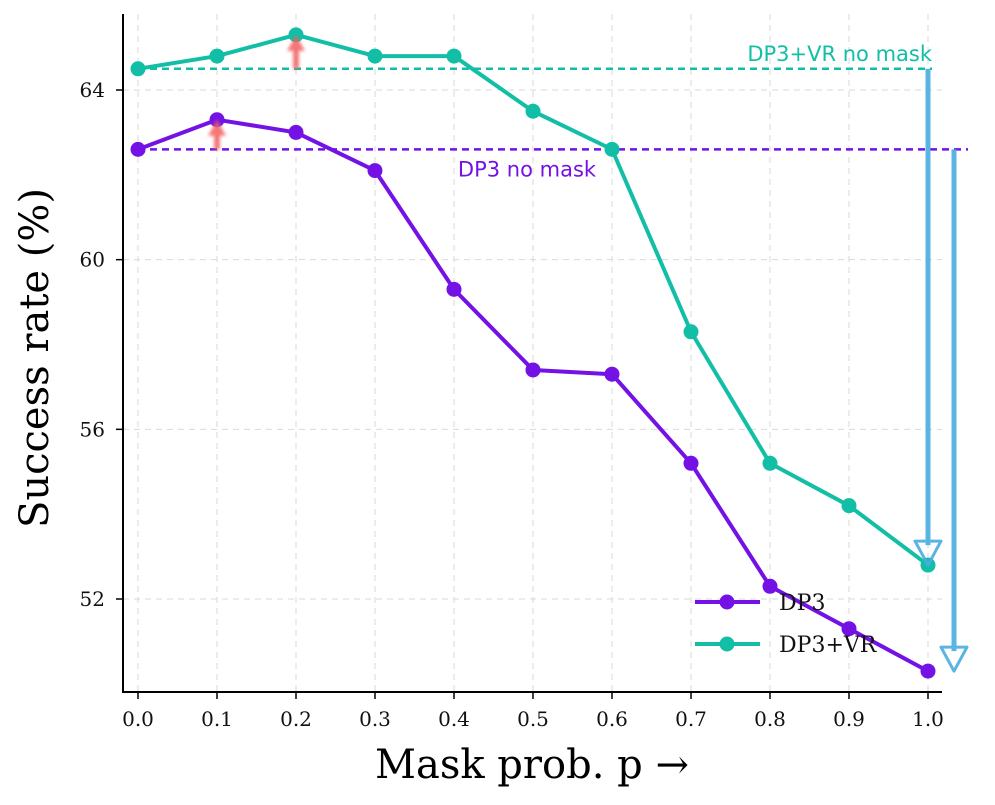 The height and width of the screenshot is (805, 995). Describe the element at coordinates (727, 602) in the screenshot. I see `legend-dp3-marker` at that location.